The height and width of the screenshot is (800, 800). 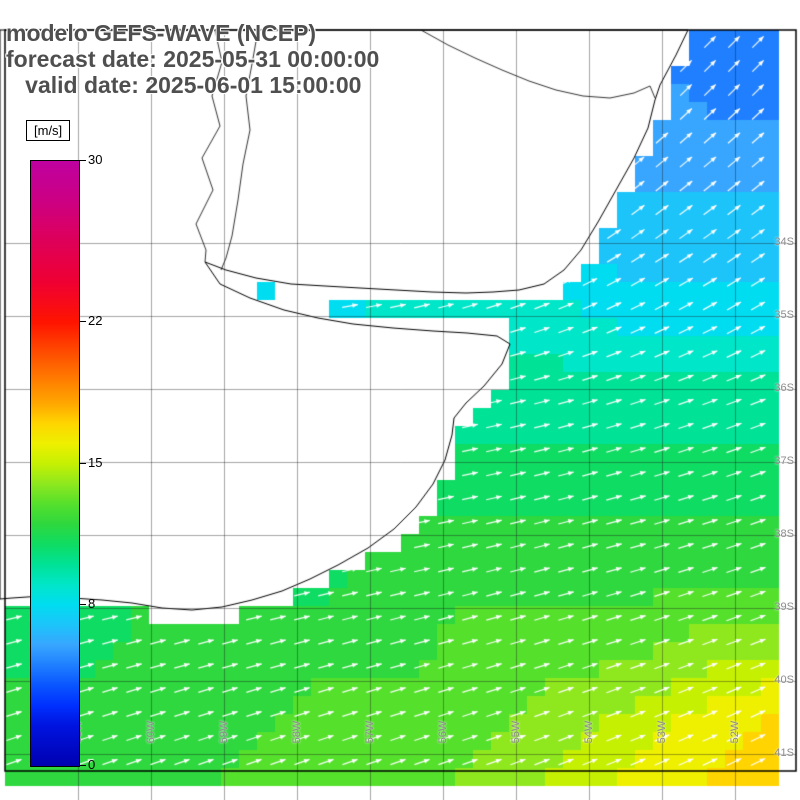 I want to click on lat-label: 34S, so click(x=784, y=242).